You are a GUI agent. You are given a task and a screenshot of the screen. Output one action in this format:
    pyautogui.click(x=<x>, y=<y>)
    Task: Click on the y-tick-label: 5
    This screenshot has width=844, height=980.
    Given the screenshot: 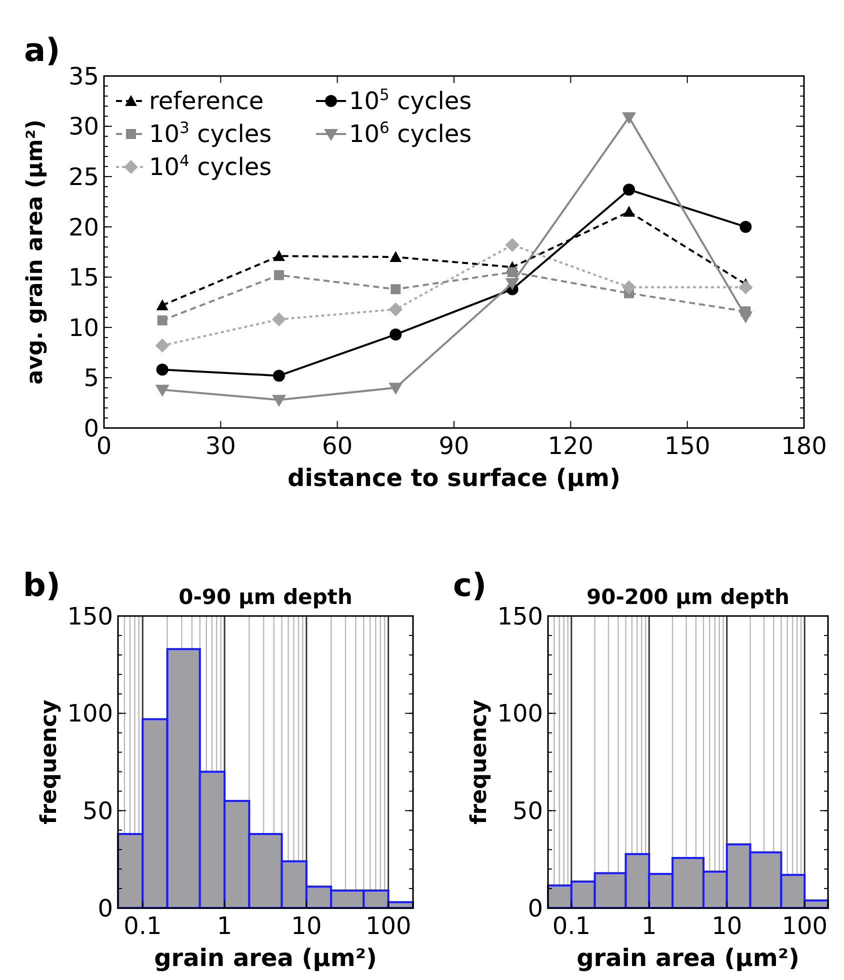 What is the action you would take?
    pyautogui.click(x=91, y=378)
    